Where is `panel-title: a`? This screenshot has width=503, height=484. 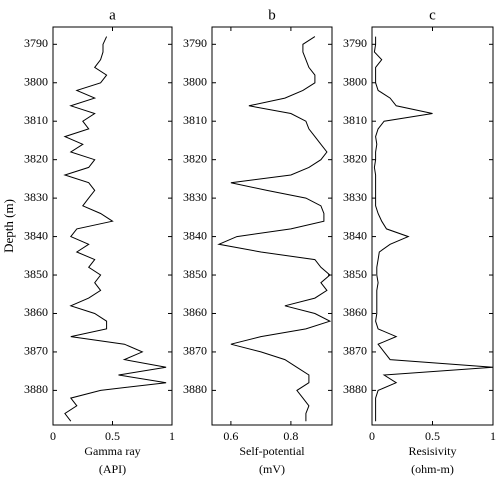
panel-title: a is located at coordinates (112, 15).